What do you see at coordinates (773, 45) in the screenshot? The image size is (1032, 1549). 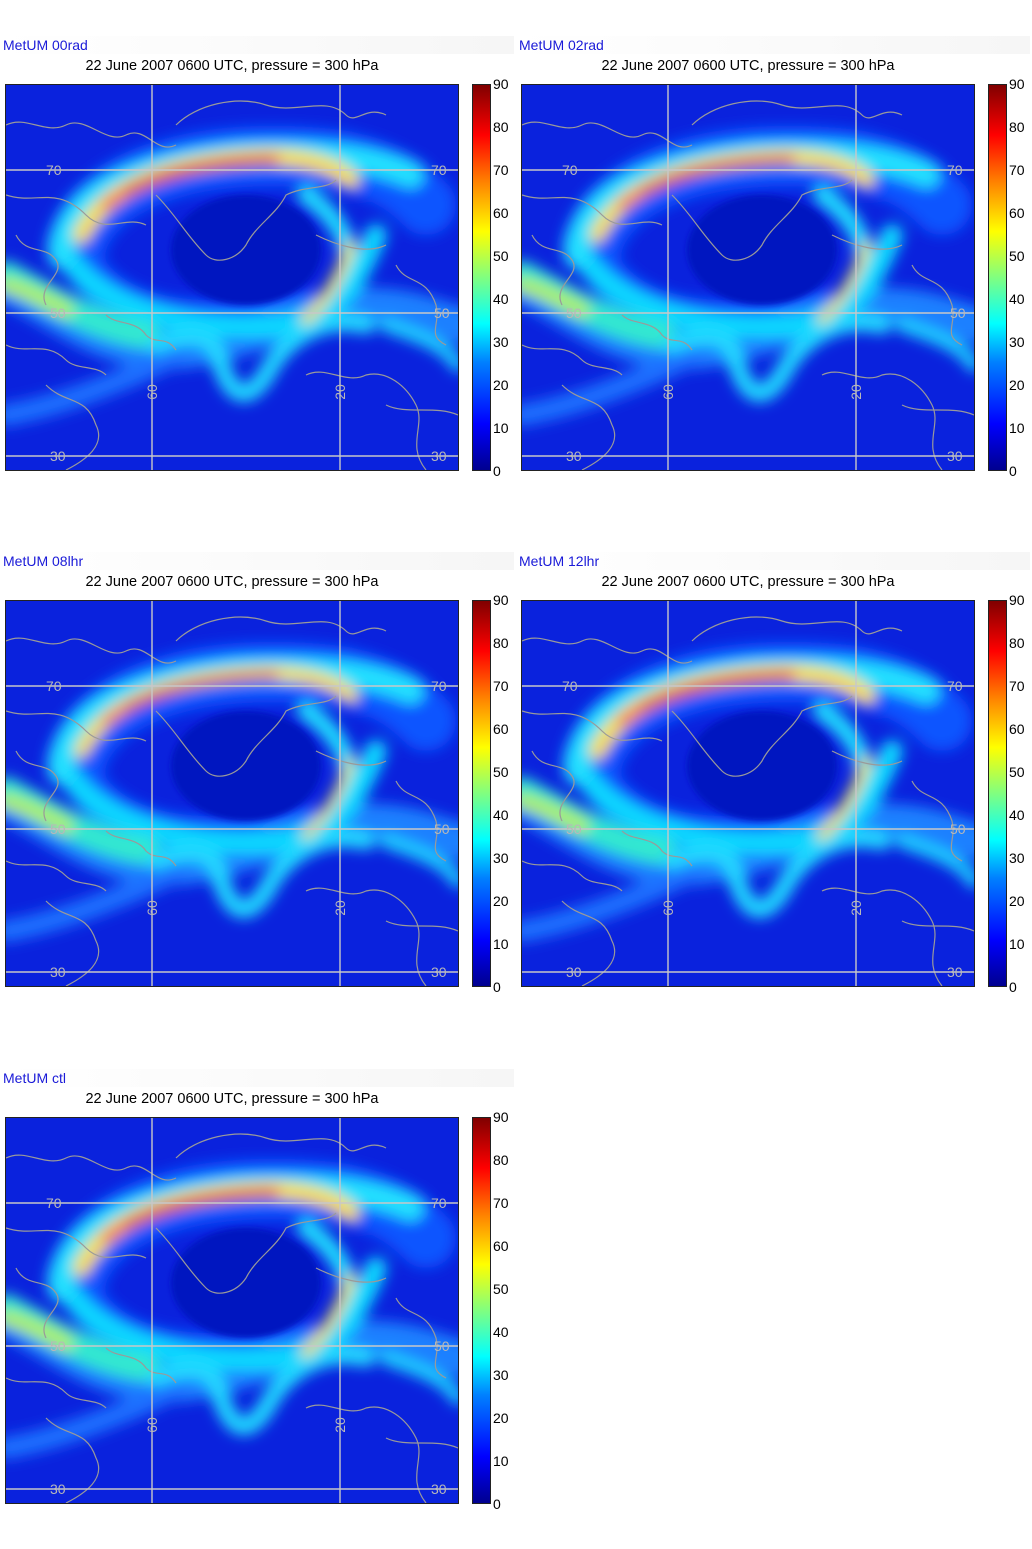 I see `model-bar: MetUM 02rad` at bounding box center [773, 45].